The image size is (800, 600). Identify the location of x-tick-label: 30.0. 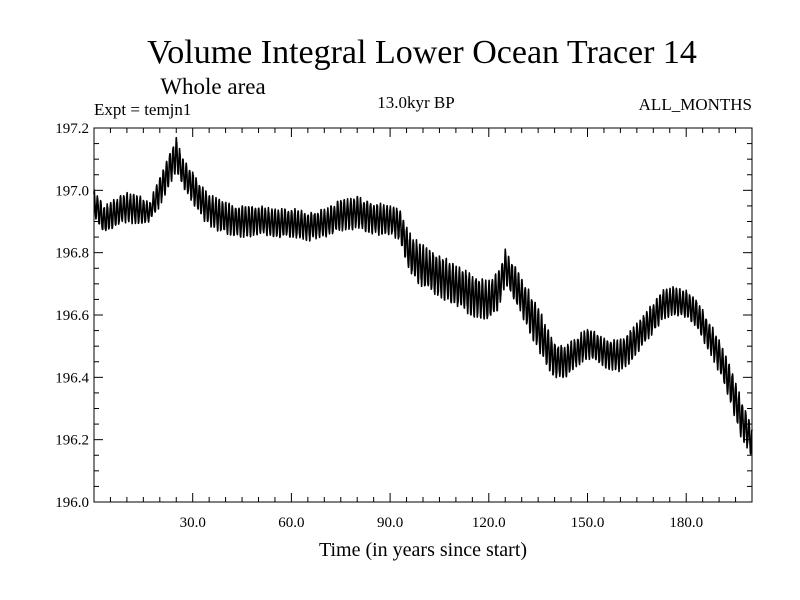
(193, 523).